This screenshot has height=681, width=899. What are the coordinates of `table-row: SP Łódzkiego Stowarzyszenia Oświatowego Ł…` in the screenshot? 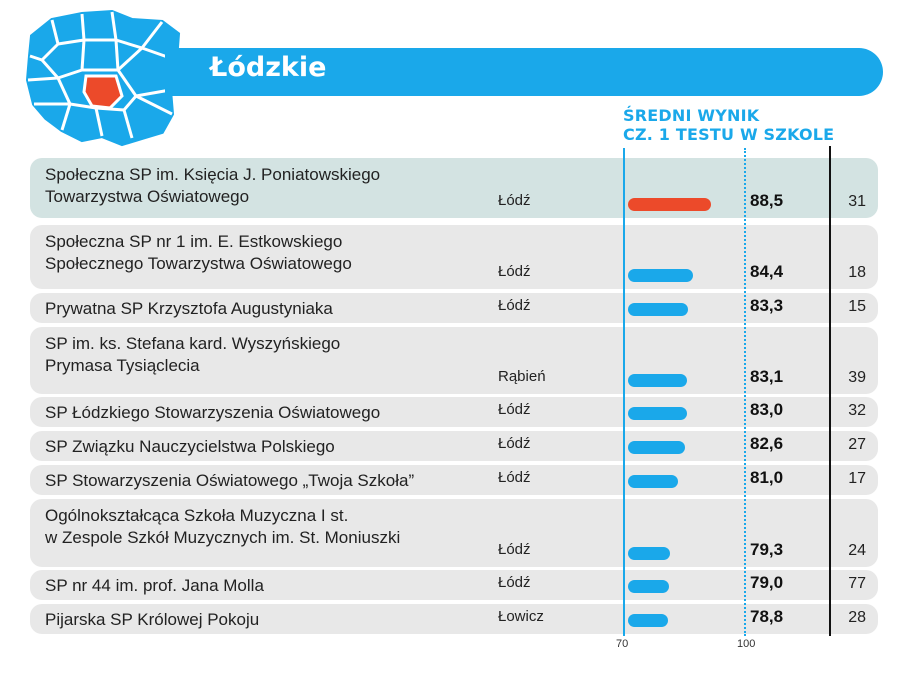 It's located at (454, 412).